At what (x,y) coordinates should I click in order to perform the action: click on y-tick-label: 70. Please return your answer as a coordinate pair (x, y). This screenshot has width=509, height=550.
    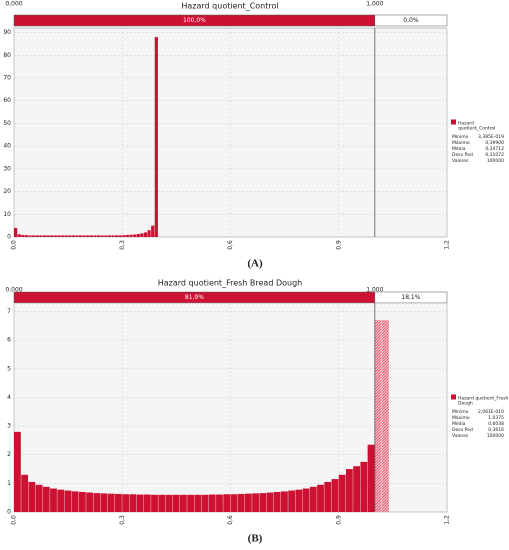
    Looking at the image, I should click on (7, 77).